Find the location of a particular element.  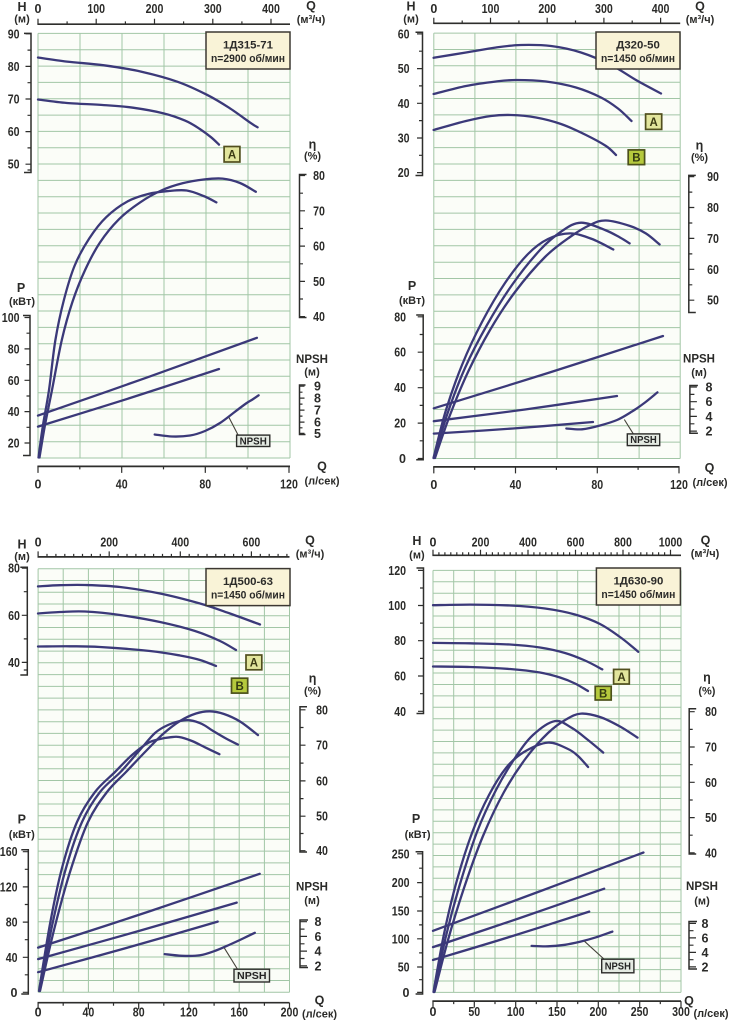

svg-text: n=2900 об/мин is located at coordinates (248, 59).